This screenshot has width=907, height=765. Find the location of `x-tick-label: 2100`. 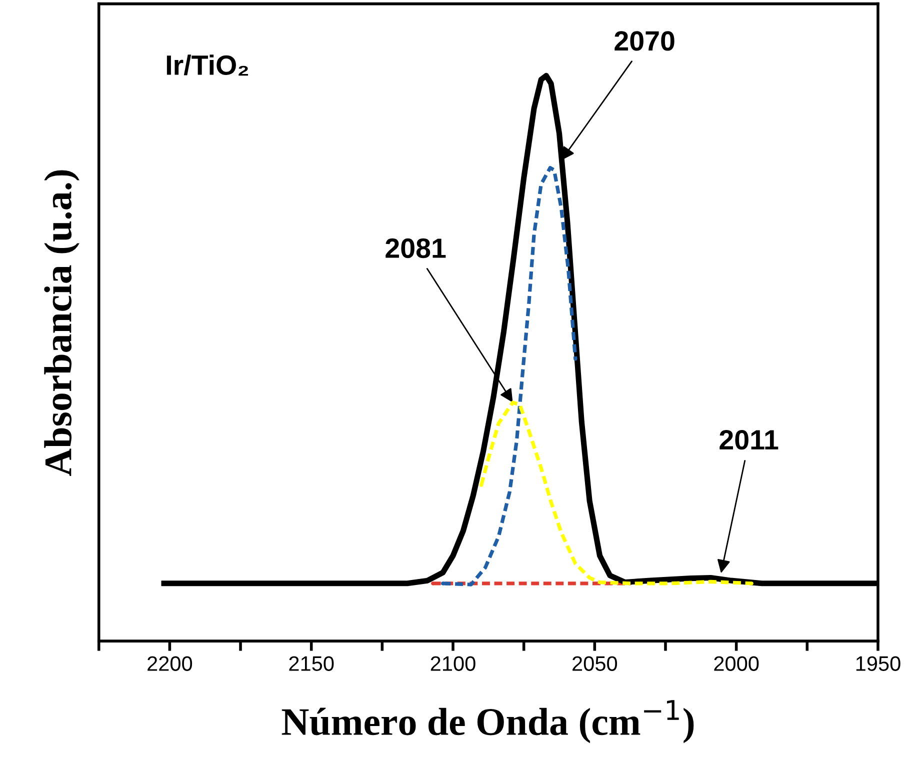

x-tick-label: 2100 is located at coordinates (453, 663).